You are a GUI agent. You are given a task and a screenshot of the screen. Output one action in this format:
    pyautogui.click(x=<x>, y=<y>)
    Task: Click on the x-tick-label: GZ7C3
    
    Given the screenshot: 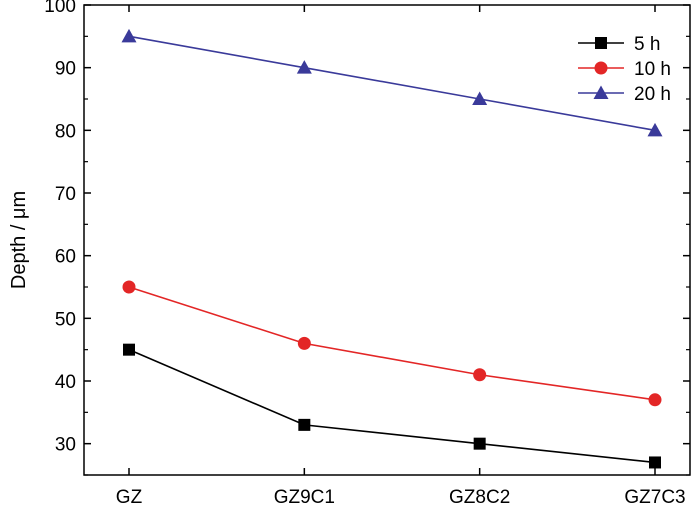 What is the action you would take?
    pyautogui.click(x=654, y=497)
    